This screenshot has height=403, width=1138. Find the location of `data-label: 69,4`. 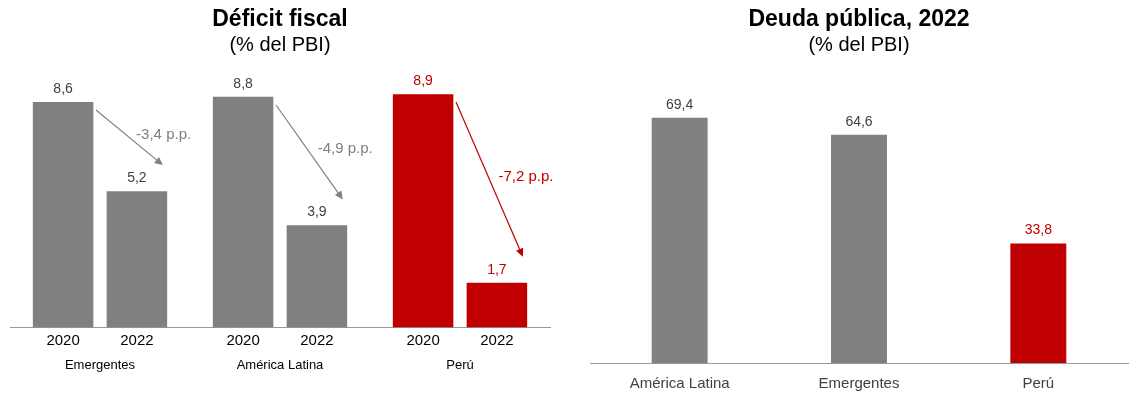

data-label: 69,4 is located at coordinates (680, 103).